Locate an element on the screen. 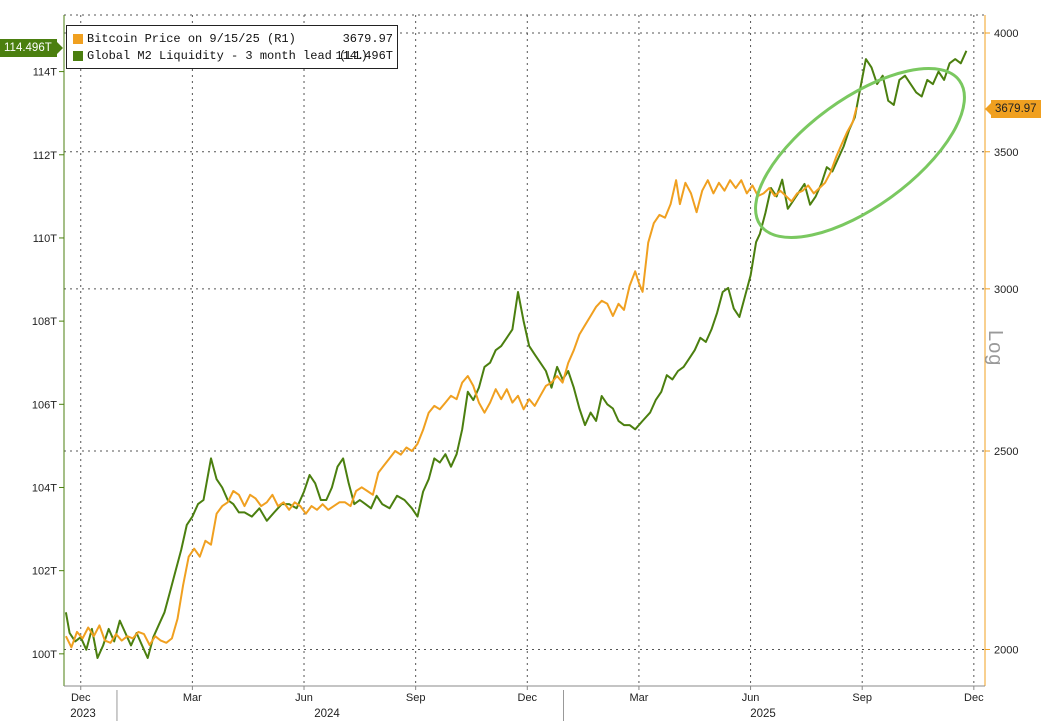 This screenshot has width=1041, height=721. legend-value-bitcoin: 3679.97 is located at coordinates (367, 39).